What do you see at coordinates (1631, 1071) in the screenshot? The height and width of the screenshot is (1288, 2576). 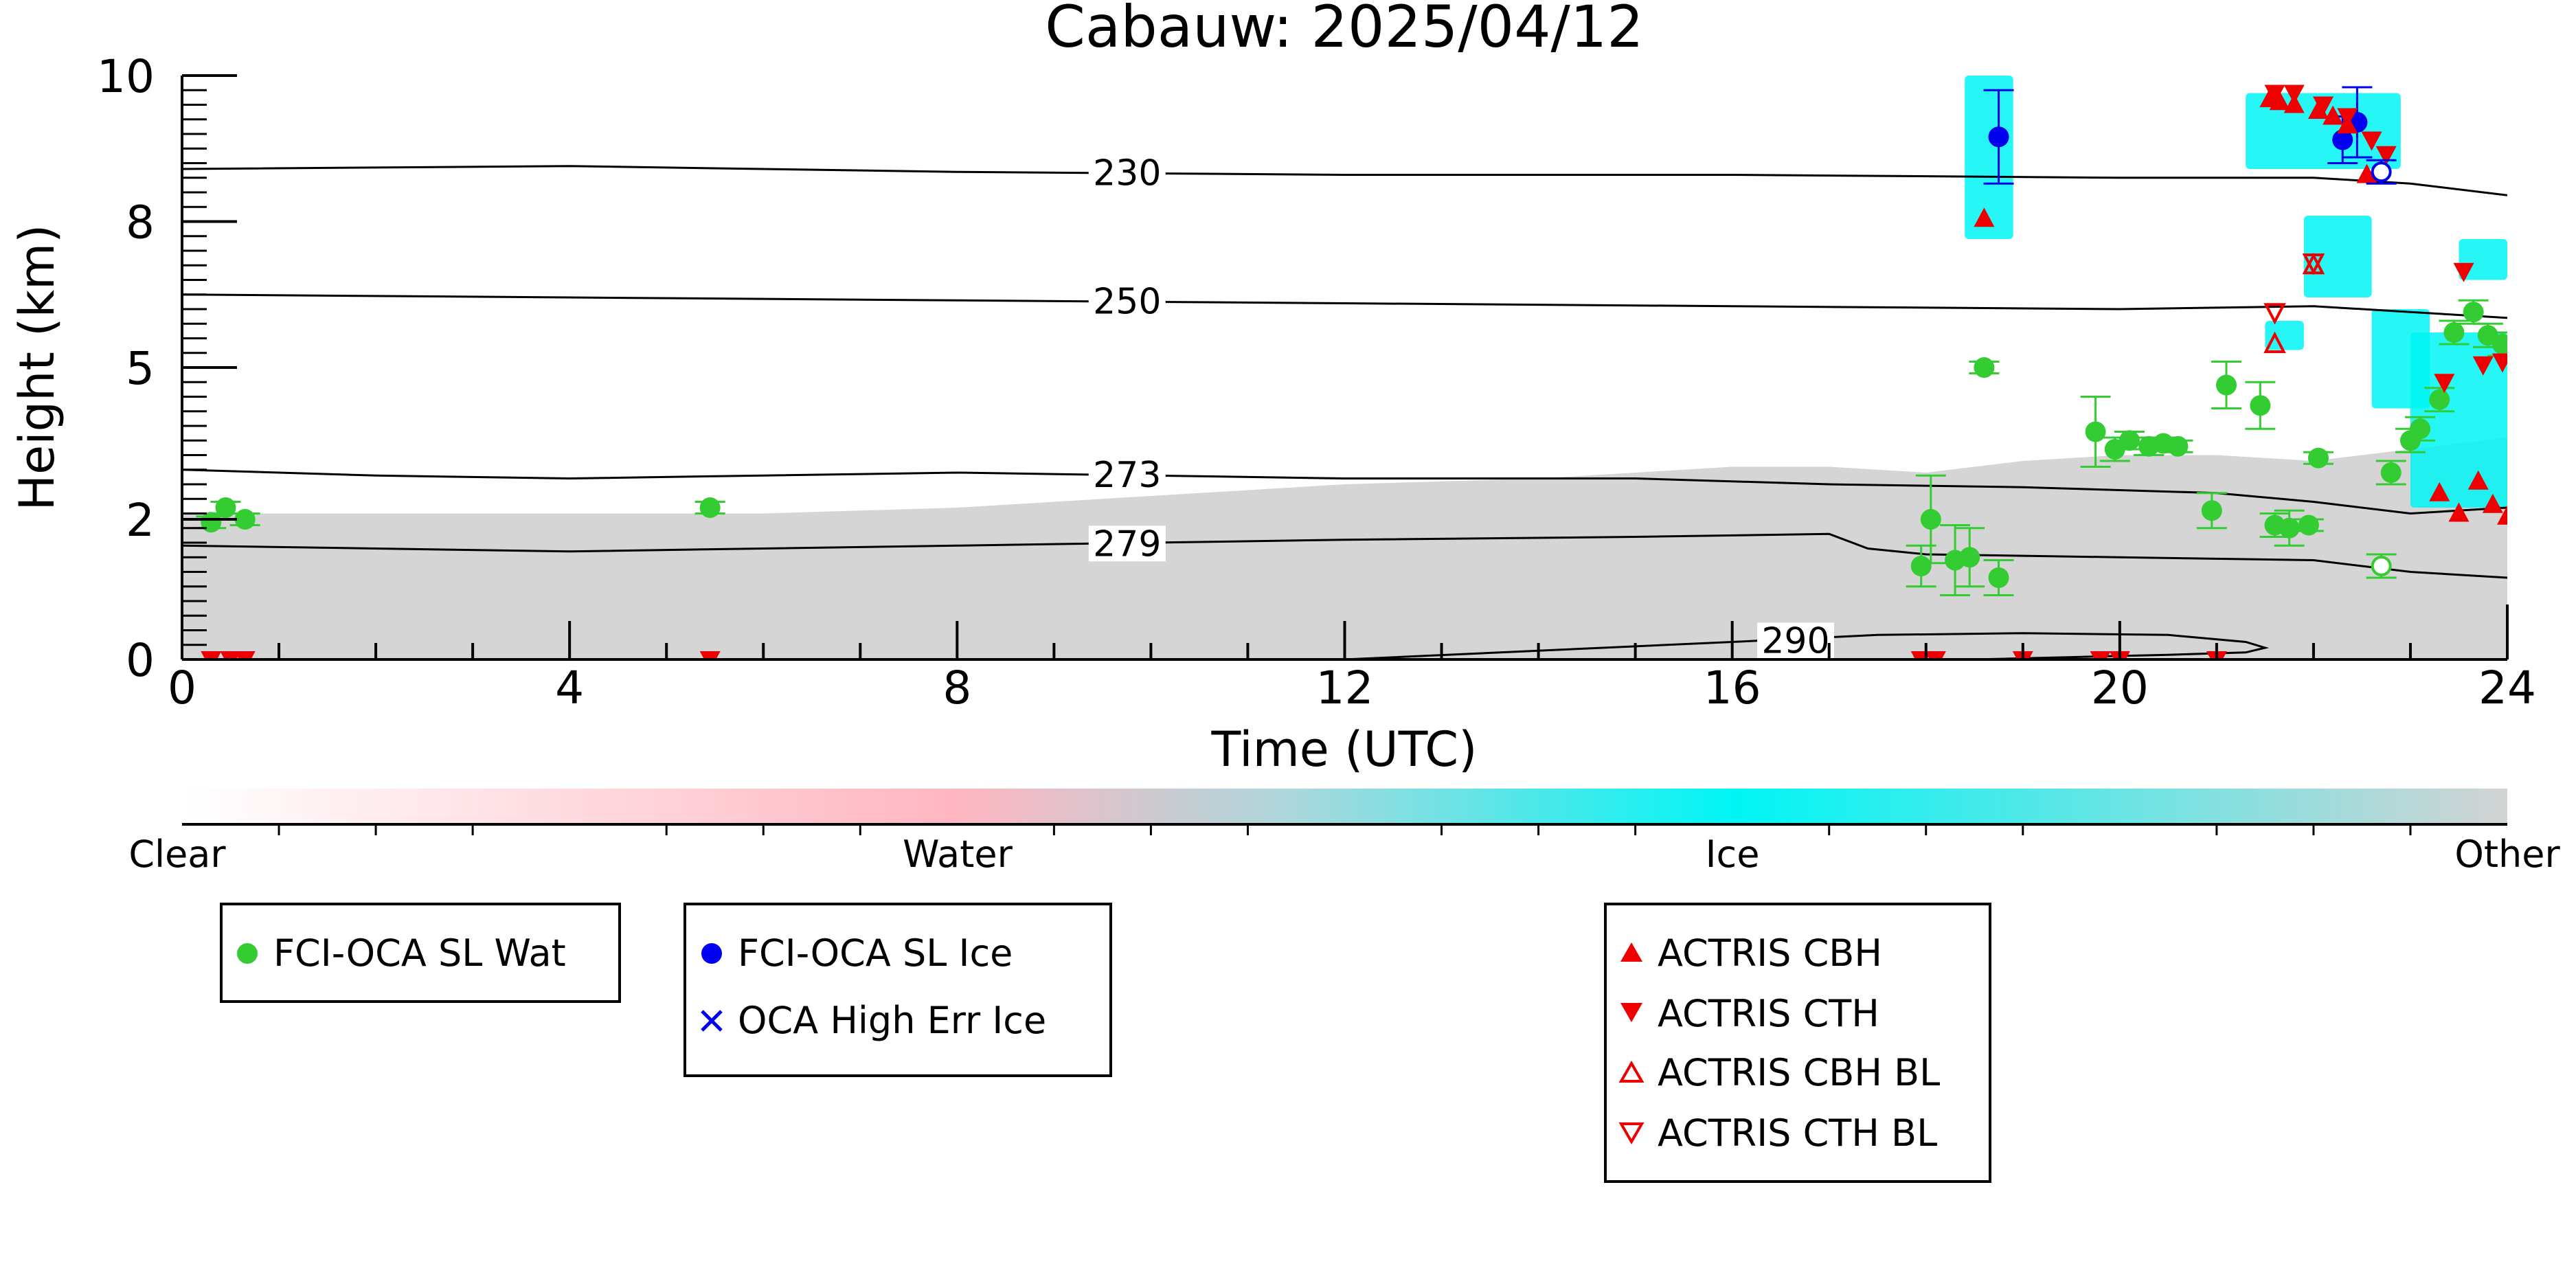 I see `legend-marker-triangle-up-open` at bounding box center [1631, 1071].